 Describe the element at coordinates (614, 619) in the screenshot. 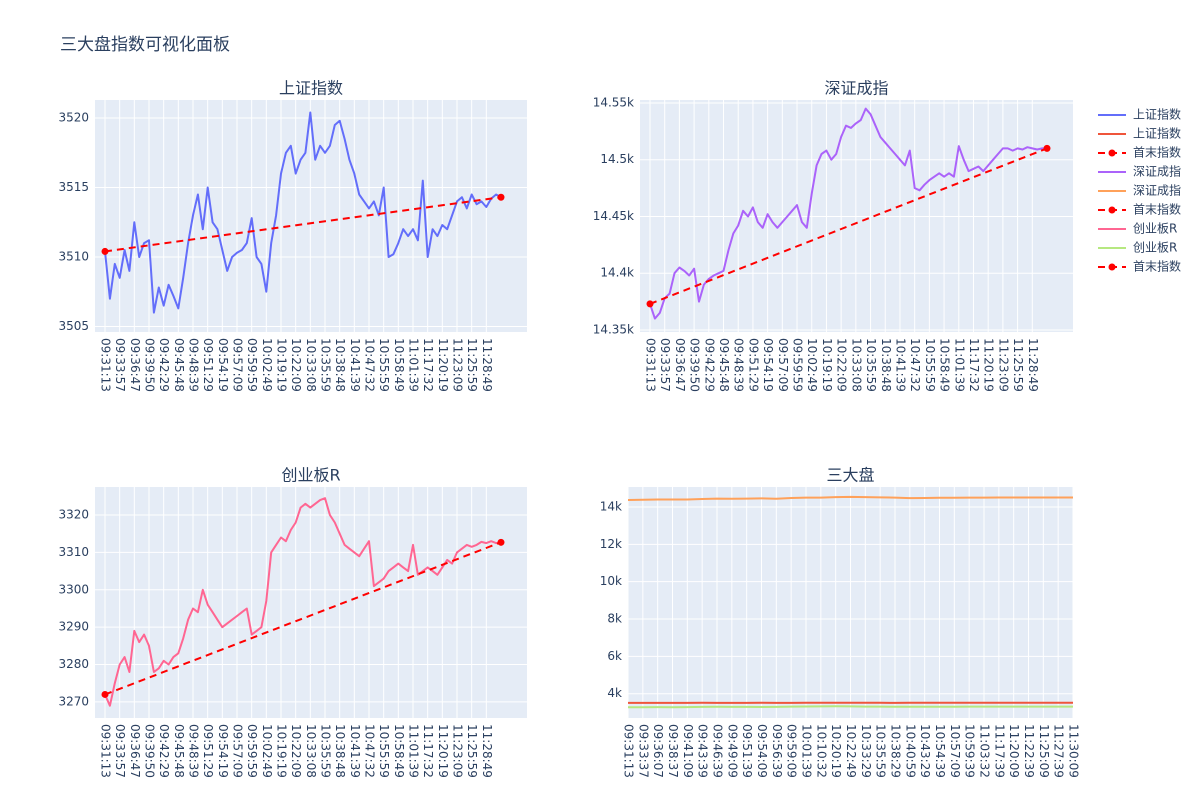

I see `y-tick-label: 8k` at that location.